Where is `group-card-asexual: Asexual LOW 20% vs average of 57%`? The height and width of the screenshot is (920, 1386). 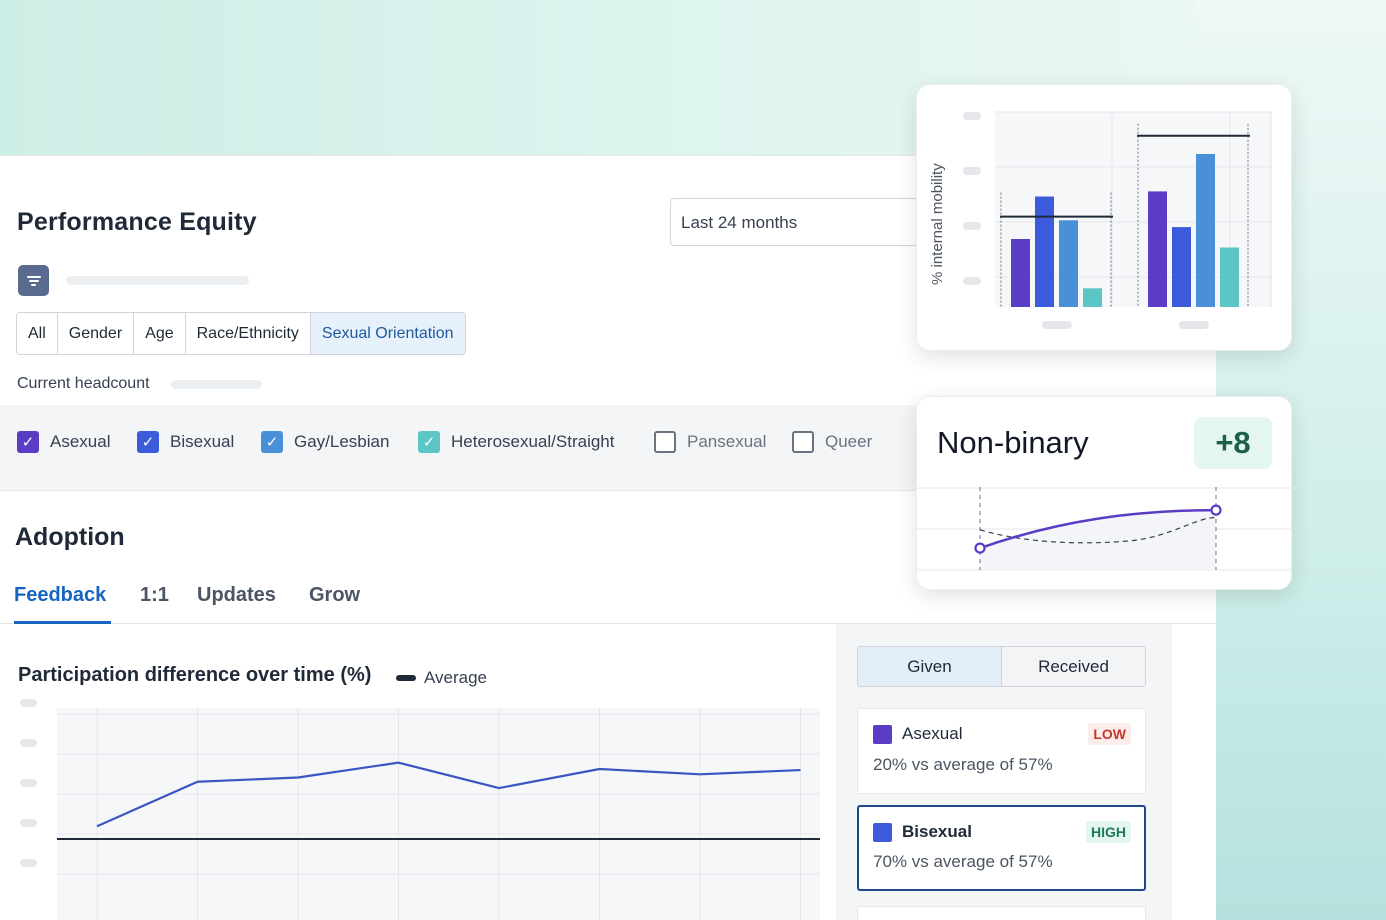
group-card-asexual: Asexual LOW 20% vs average of 57% is located at coordinates (1001, 751).